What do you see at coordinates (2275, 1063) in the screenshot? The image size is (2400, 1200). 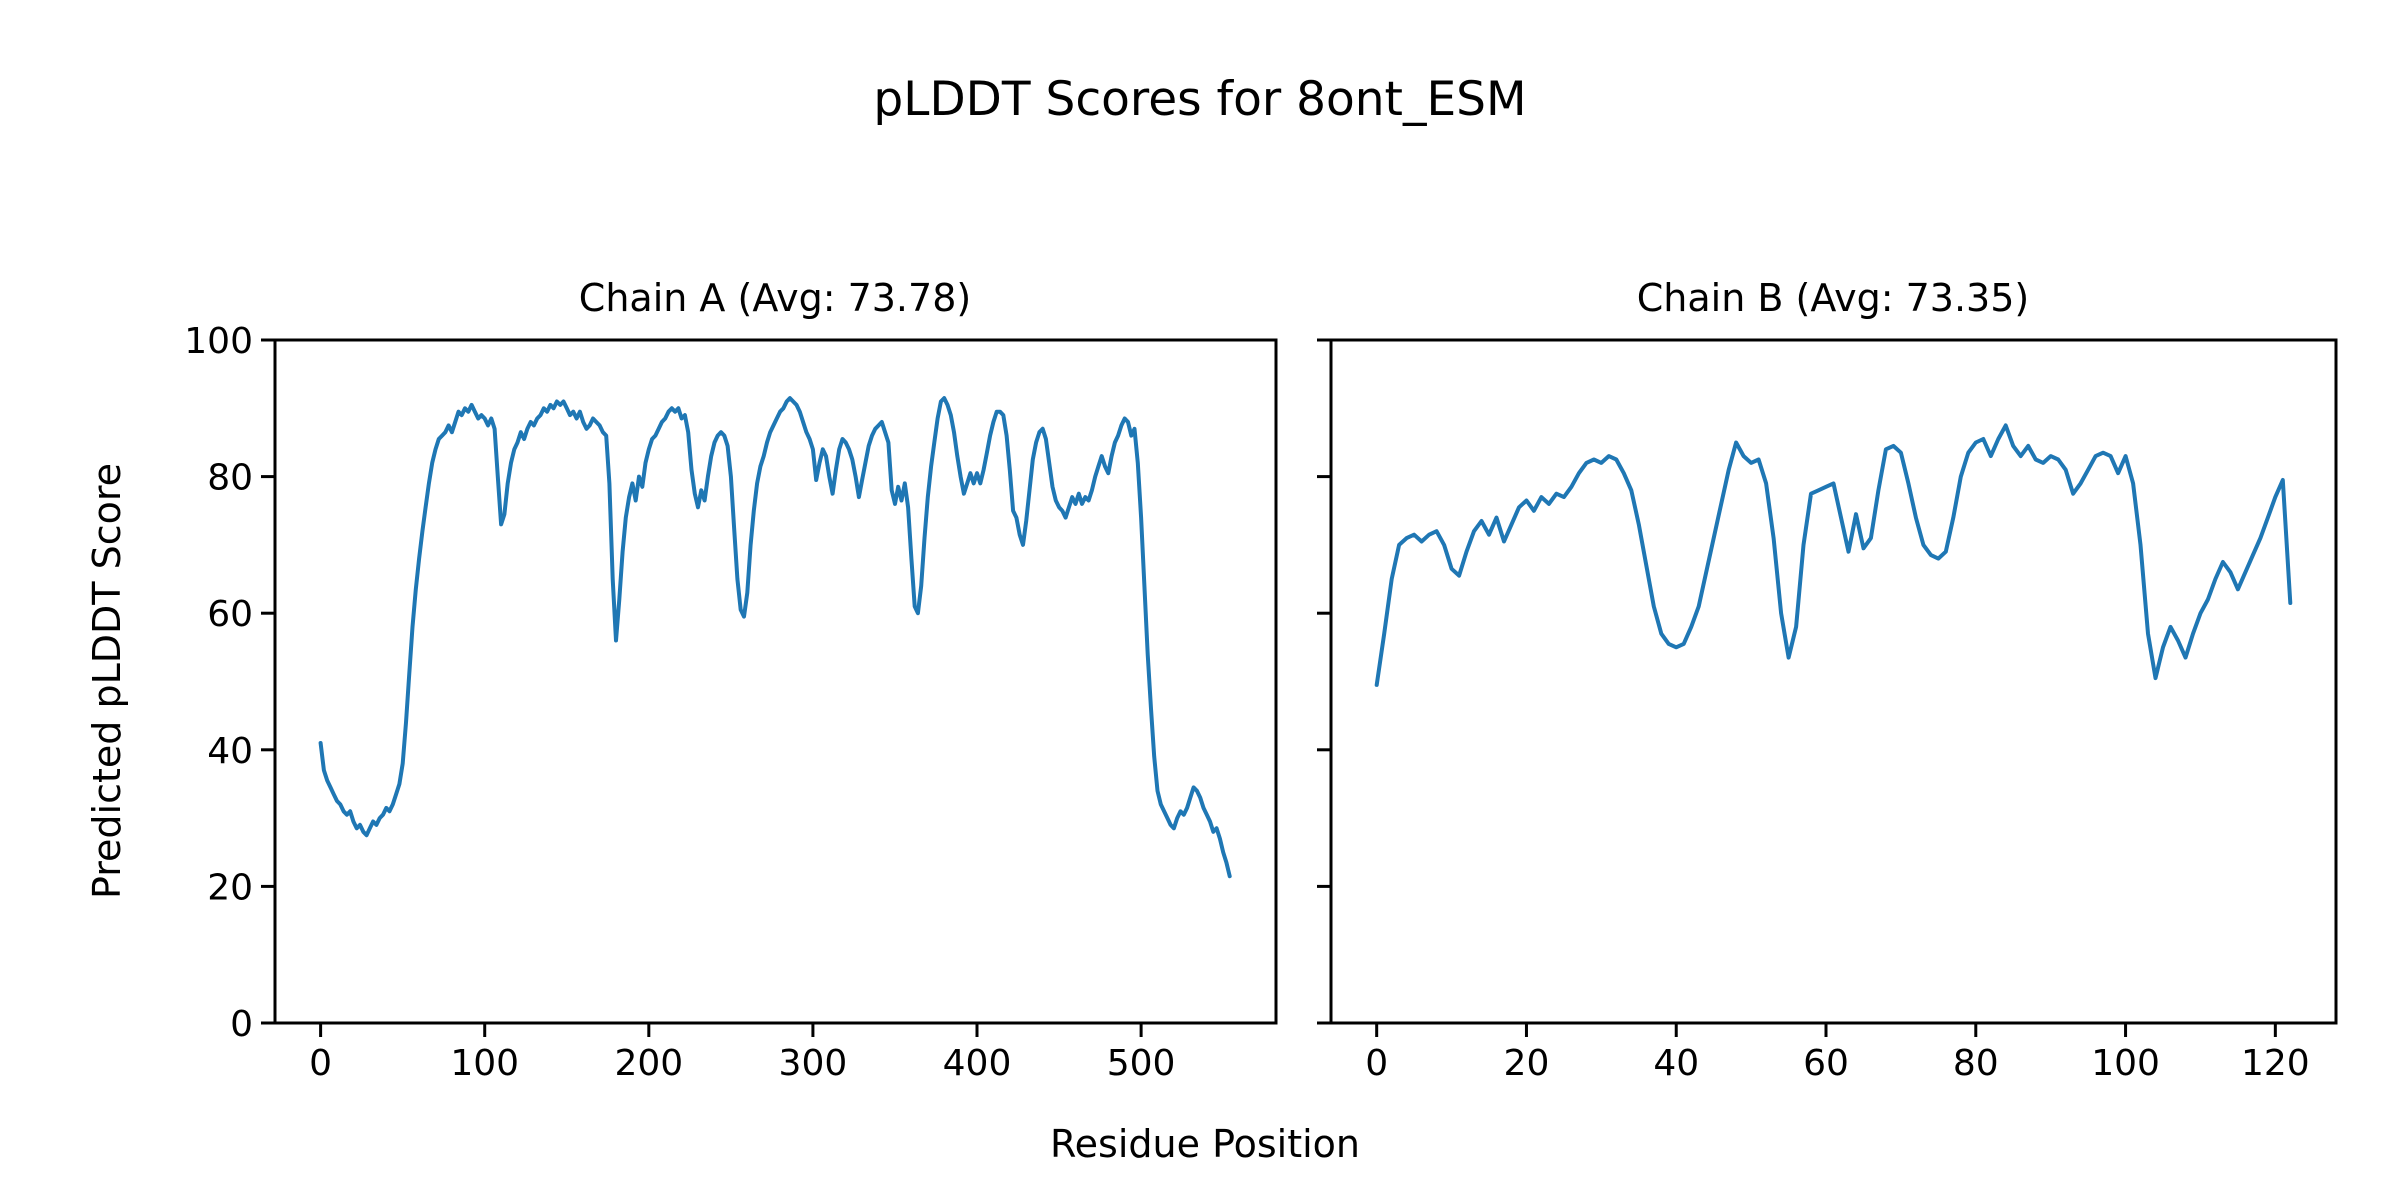 I see `x-tick-label-chain-b: 120` at bounding box center [2275, 1063].